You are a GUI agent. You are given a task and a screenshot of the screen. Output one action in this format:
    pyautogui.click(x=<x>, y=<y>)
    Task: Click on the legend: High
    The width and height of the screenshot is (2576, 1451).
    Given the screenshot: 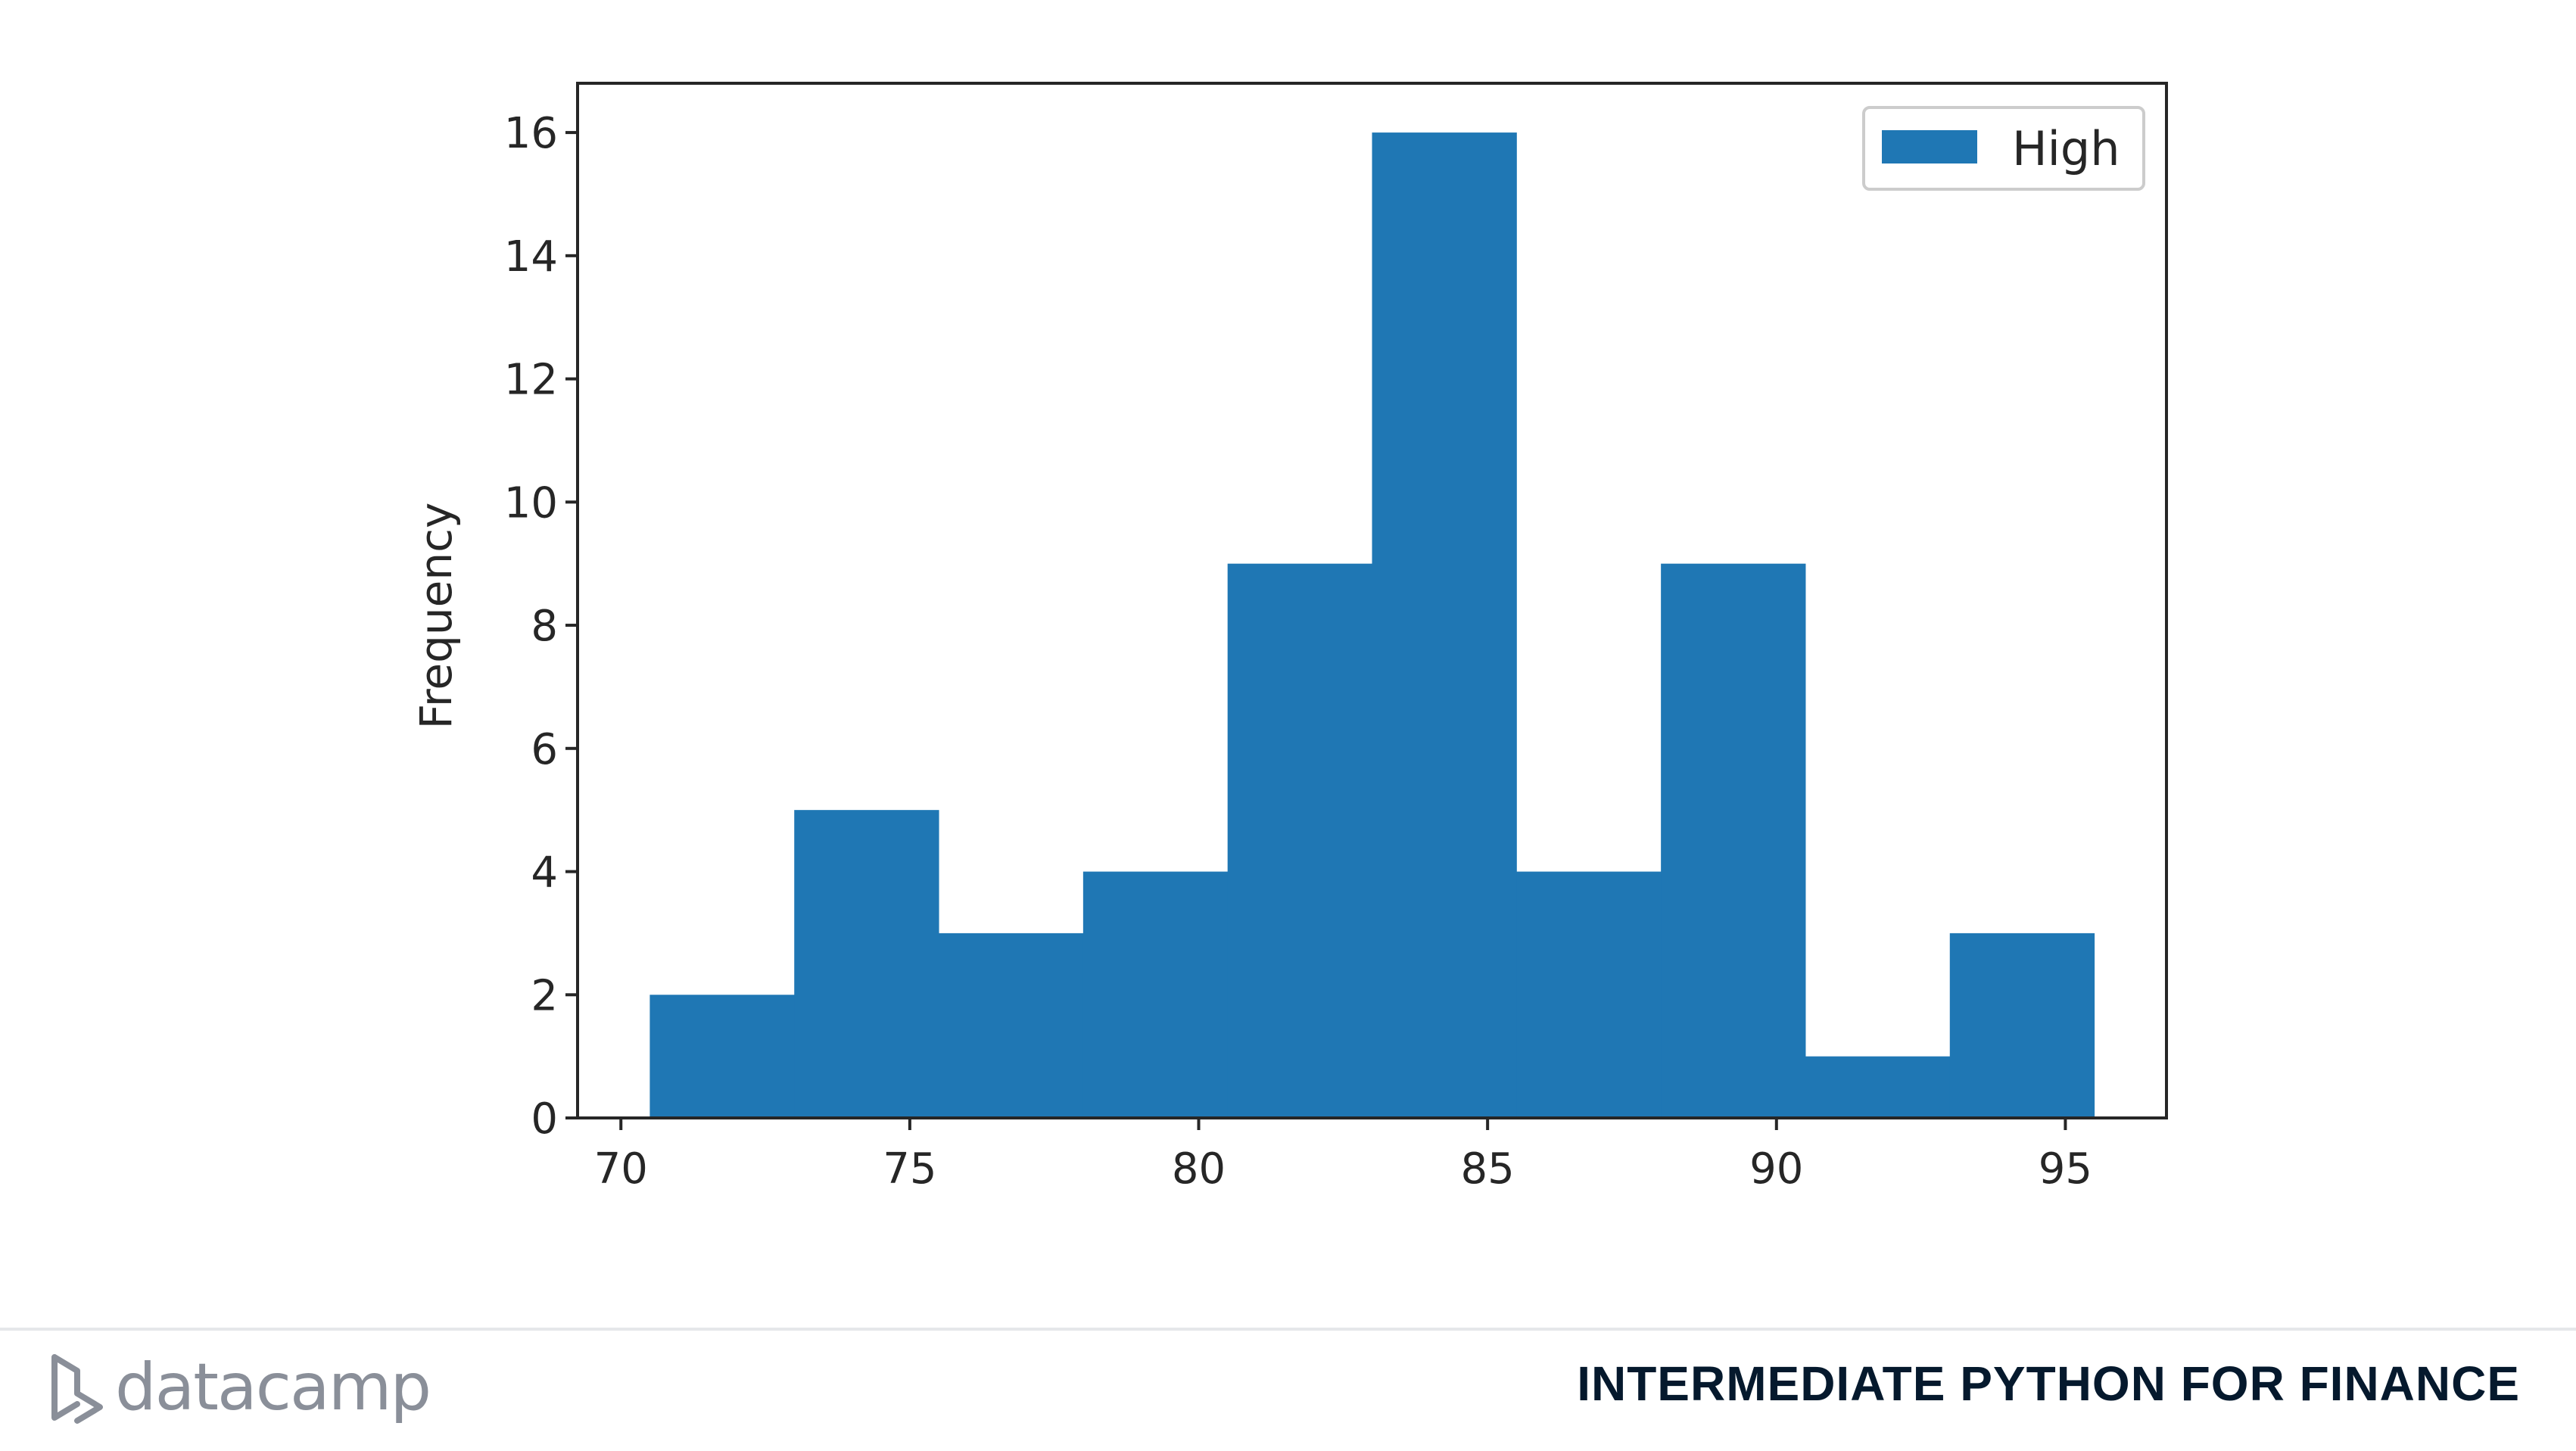 What is the action you would take?
    pyautogui.click(x=2003, y=148)
    